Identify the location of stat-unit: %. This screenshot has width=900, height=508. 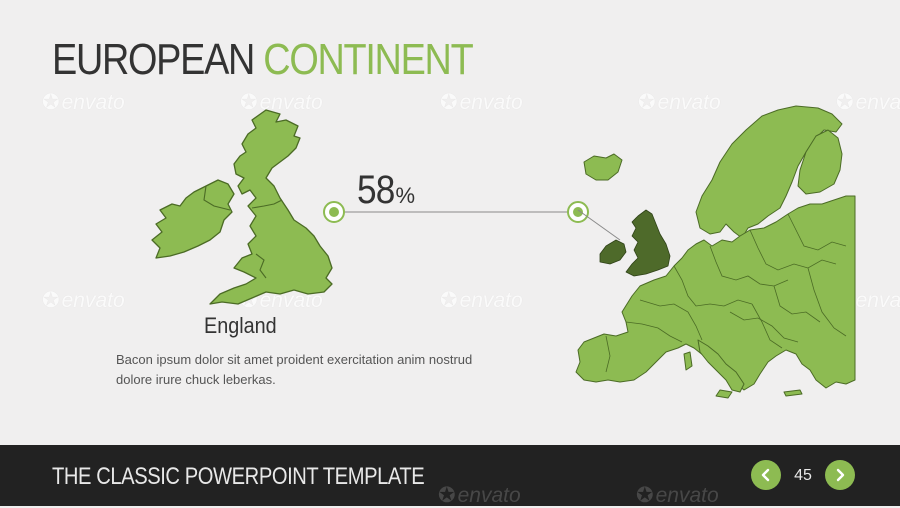
(405, 195).